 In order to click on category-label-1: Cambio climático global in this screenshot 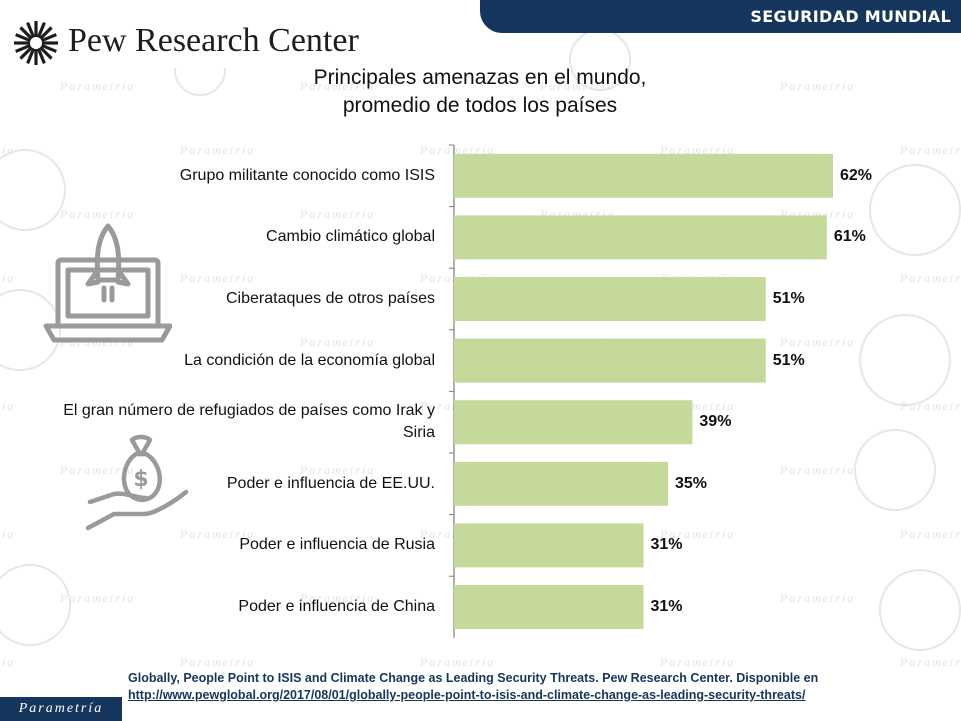, I will do `click(350, 237)`.